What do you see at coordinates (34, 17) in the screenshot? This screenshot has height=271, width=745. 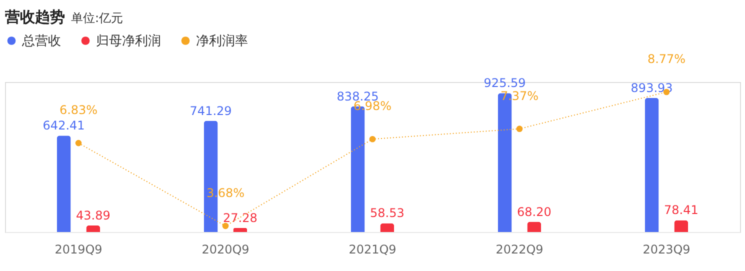 I see `chart-title: 营收趋势` at bounding box center [34, 17].